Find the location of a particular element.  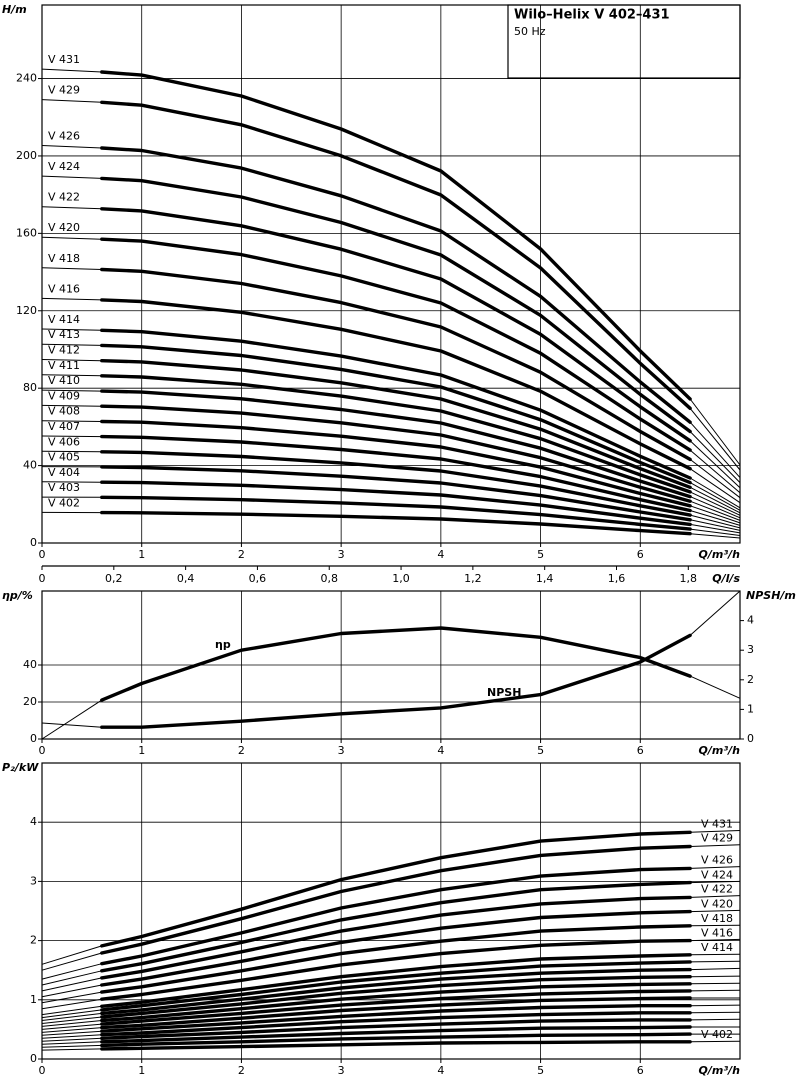

y-tick-label: 40 is located at coordinates (30, 664).